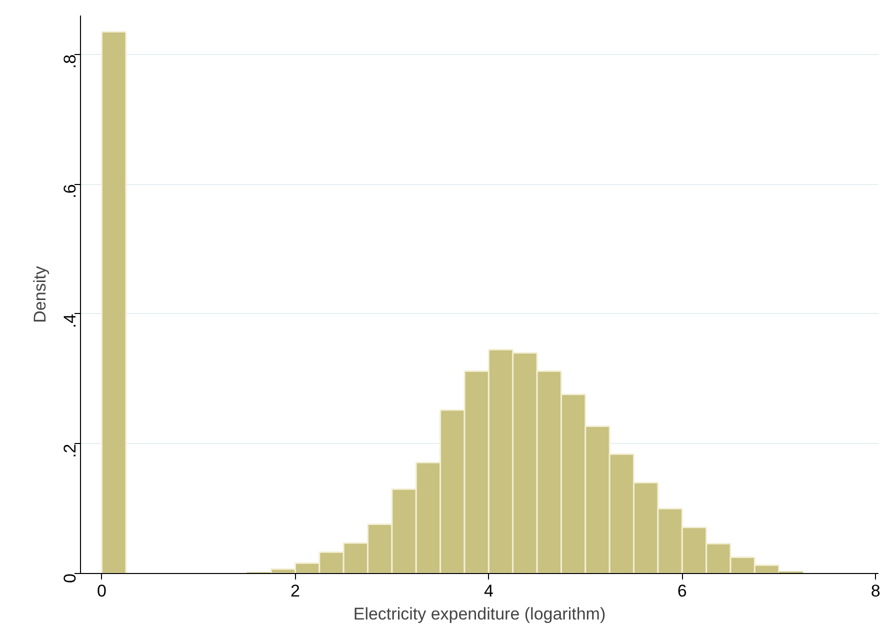  Describe the element at coordinates (682, 591) in the screenshot. I see `x-tick-label: 6` at that location.